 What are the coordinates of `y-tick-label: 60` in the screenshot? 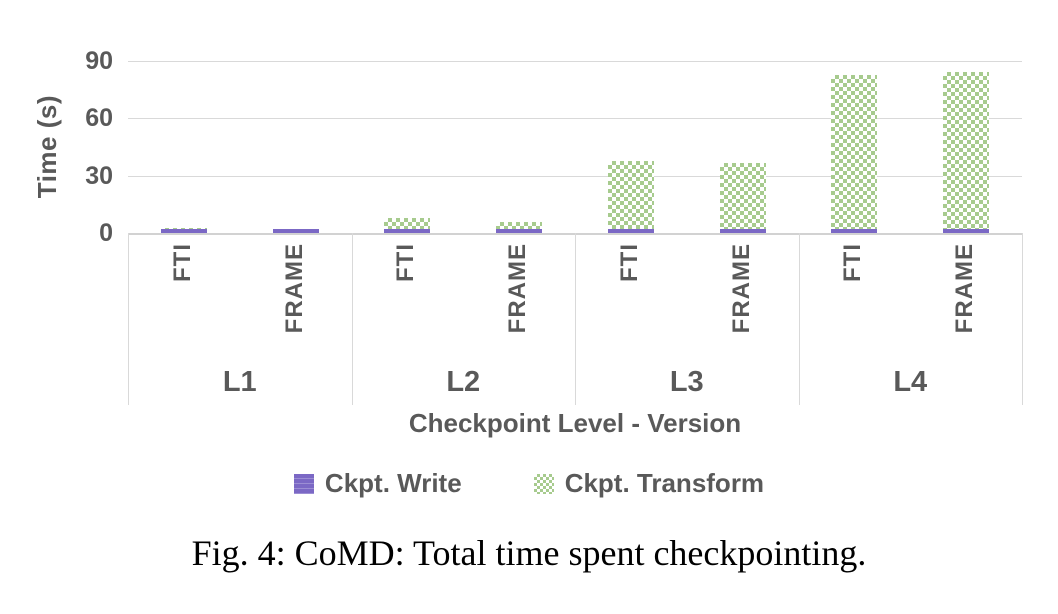 It's located at (99, 118).